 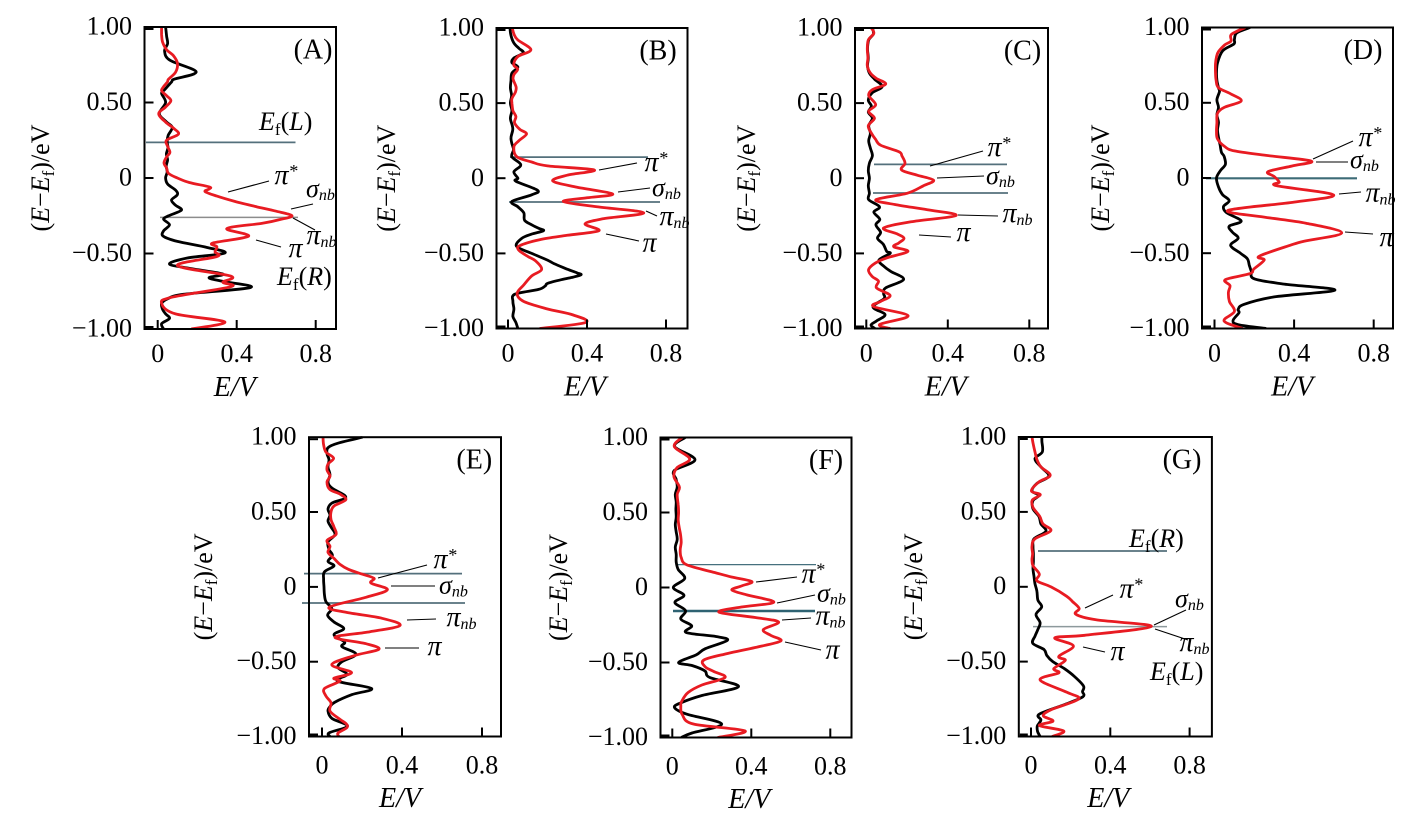 I want to click on svg-text: (B), so click(x=657, y=51).